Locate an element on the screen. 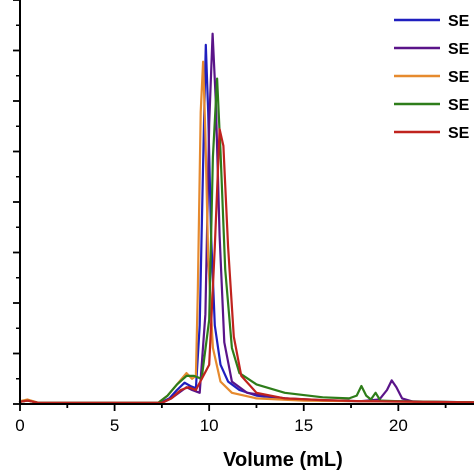 The height and width of the screenshot is (474, 474). legend-label-1: SE is located at coordinates (459, 21).